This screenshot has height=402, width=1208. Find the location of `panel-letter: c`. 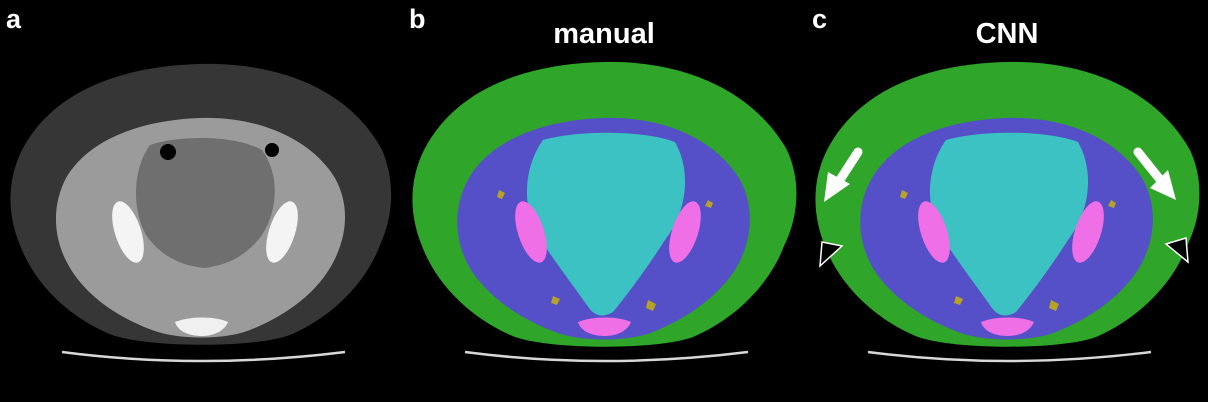

panel-letter: c is located at coordinates (820, 19).